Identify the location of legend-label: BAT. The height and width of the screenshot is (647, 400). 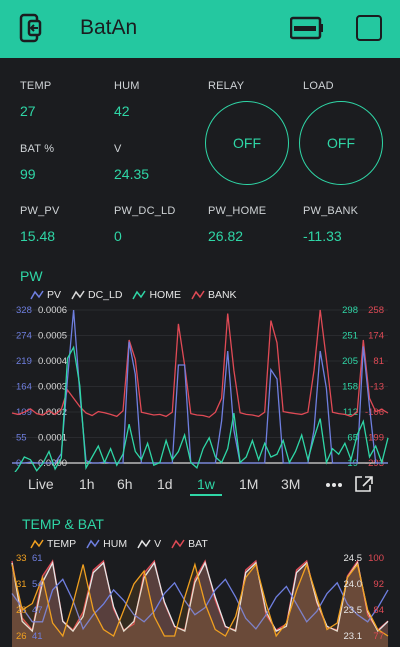
(198, 544).